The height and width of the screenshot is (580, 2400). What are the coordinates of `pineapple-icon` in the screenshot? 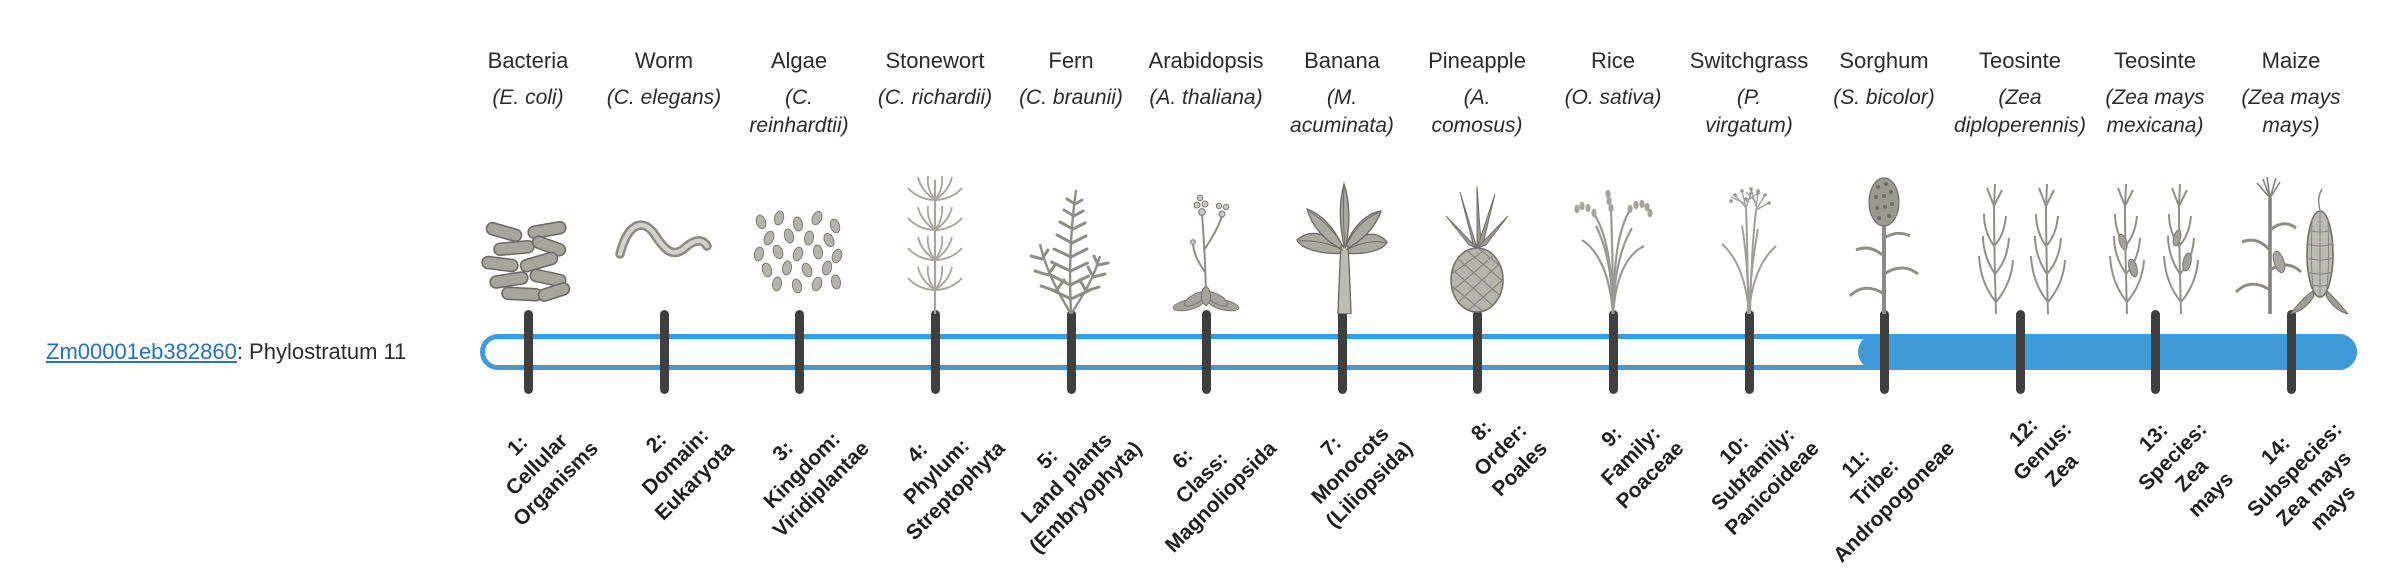 It's located at (1477, 240).